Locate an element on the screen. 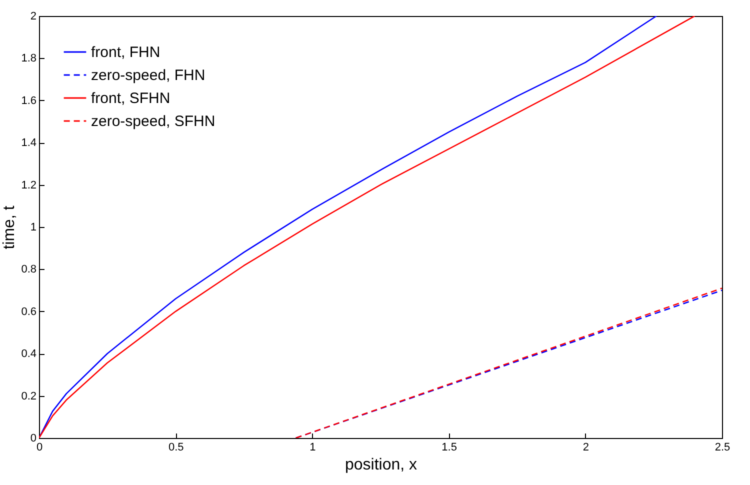 The width and height of the screenshot is (750, 485). legend-label: front, SFHN is located at coordinates (130, 98).